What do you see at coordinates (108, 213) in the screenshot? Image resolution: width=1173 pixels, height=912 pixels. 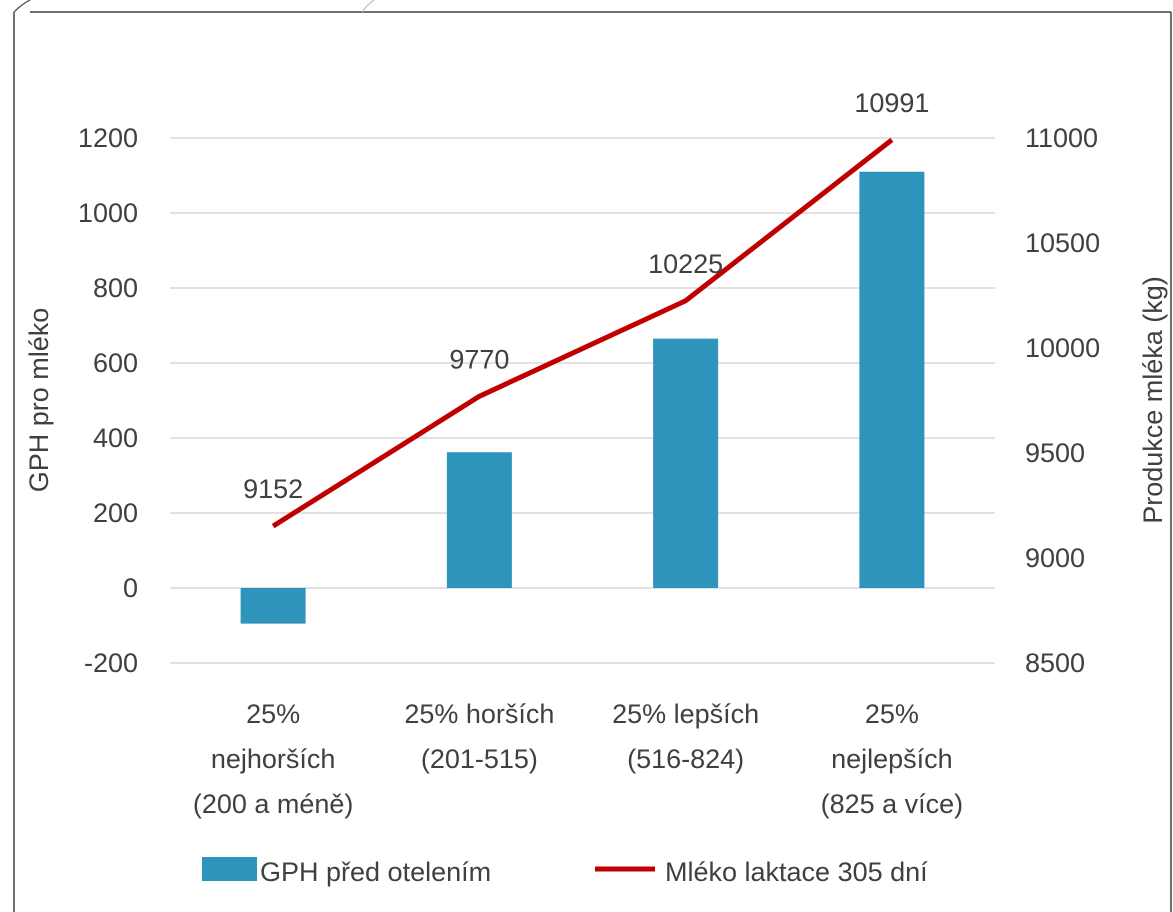 I see `y-tick-label: 1000` at bounding box center [108, 213].